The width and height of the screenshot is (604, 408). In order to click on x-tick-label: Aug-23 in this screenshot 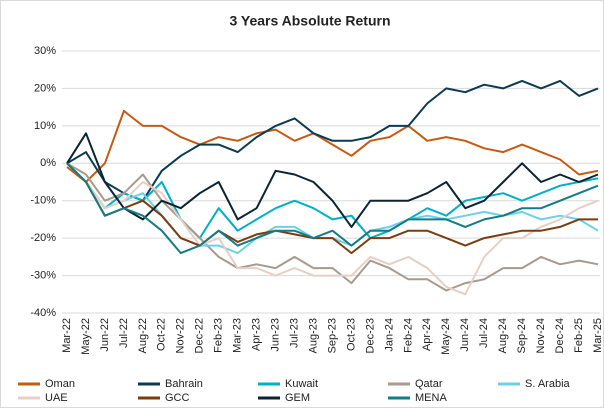, I will do `click(313, 335)`.